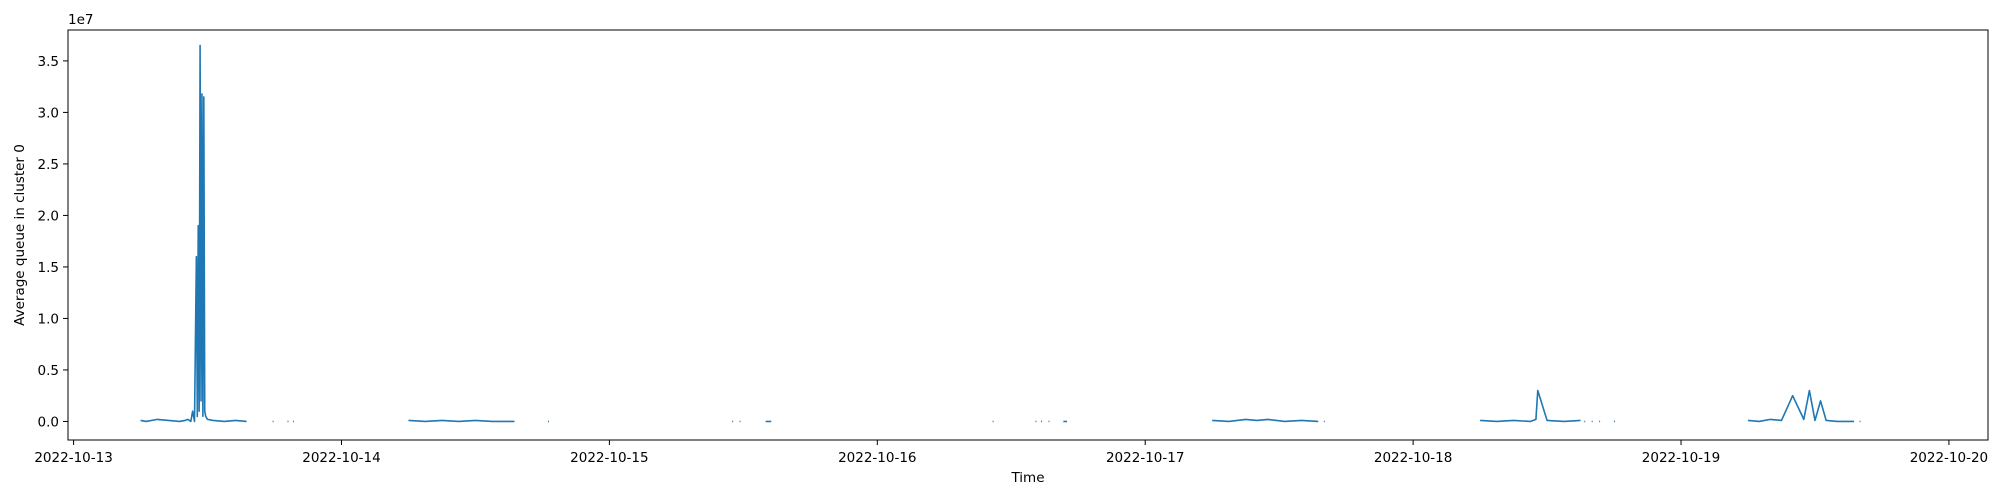 The image size is (2000, 500). What do you see at coordinates (48, 216) in the screenshot?
I see `y-tick-label: 2.0` at bounding box center [48, 216].